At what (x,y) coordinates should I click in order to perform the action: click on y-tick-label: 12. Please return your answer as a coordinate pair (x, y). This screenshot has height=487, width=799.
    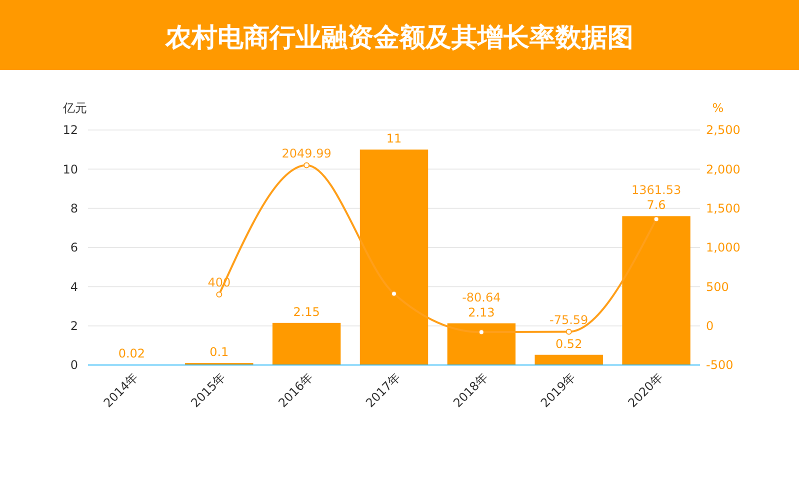
    Looking at the image, I should click on (70, 130).